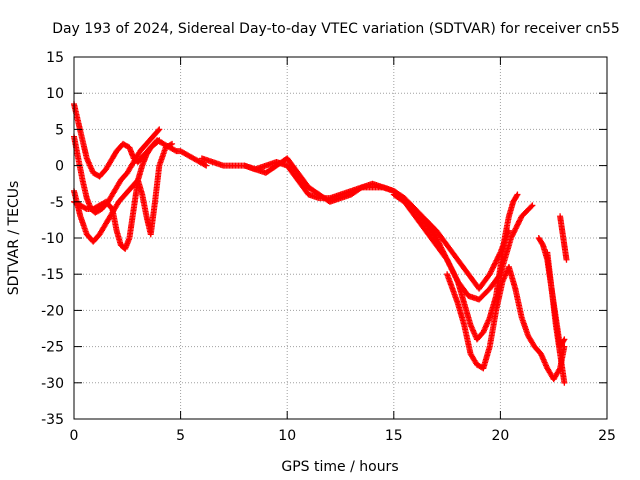  What do you see at coordinates (74, 436) in the screenshot?
I see `x-tick-label: 0` at bounding box center [74, 436].